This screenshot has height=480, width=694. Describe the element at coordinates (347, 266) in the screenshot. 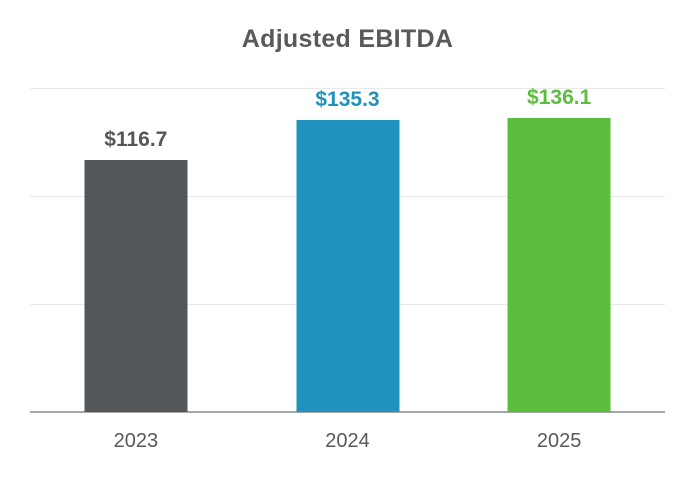

I see `bar-2024` at that location.